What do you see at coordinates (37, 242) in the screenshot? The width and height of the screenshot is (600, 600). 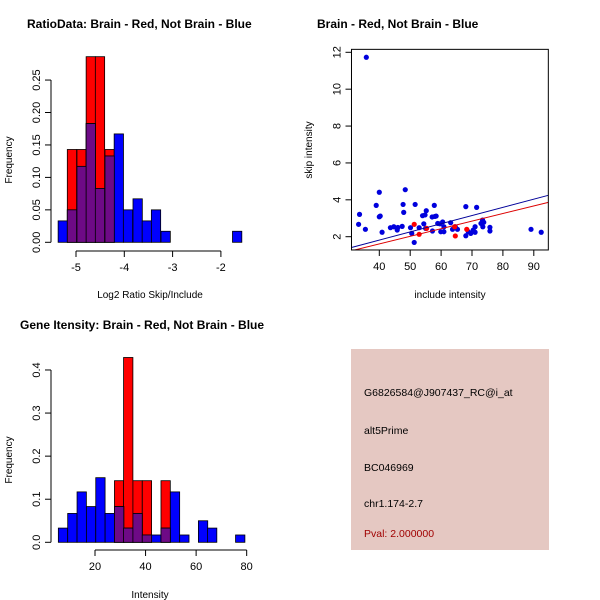 I see `y-tick-label: 0.00` at bounding box center [37, 242].